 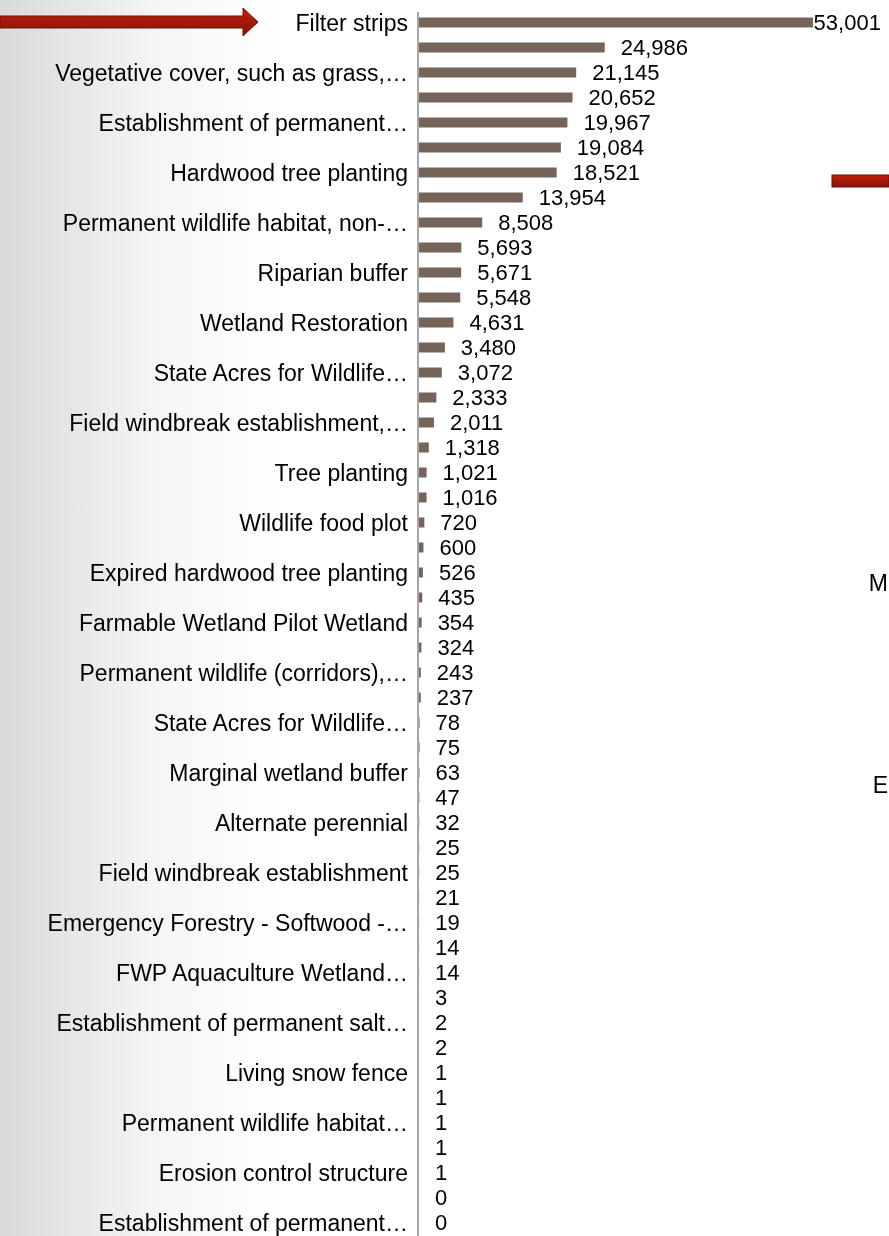 I want to click on data-label: 5,671, so click(x=505, y=272).